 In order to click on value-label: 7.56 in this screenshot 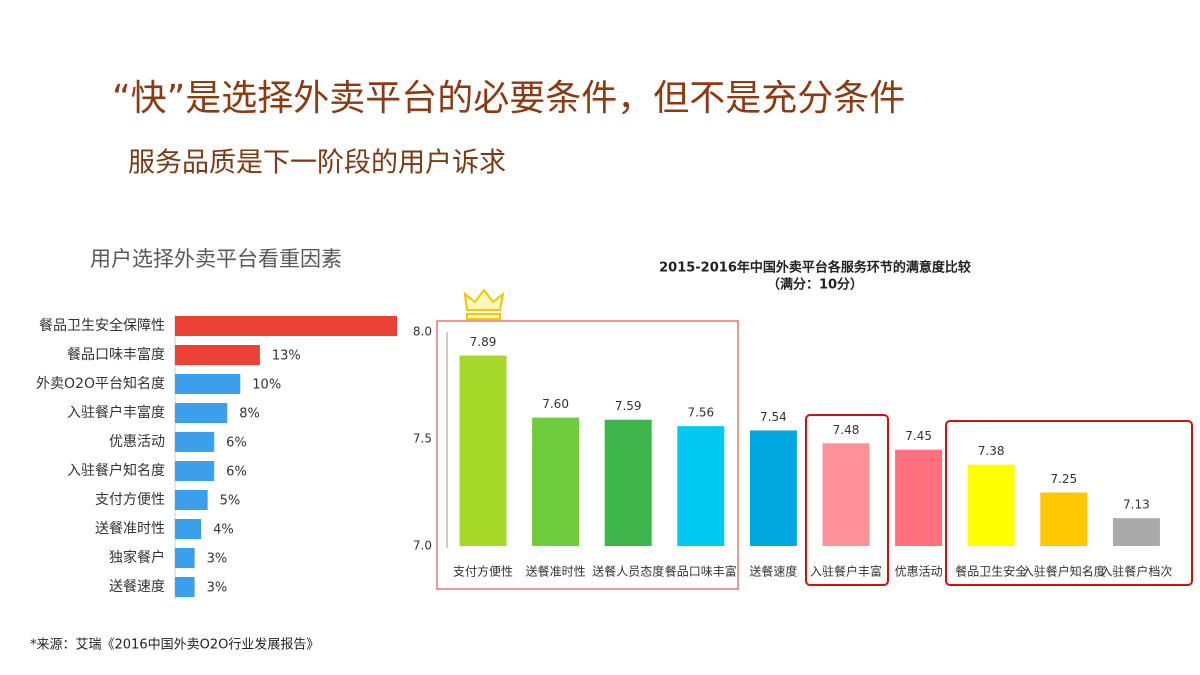, I will do `click(700, 413)`.